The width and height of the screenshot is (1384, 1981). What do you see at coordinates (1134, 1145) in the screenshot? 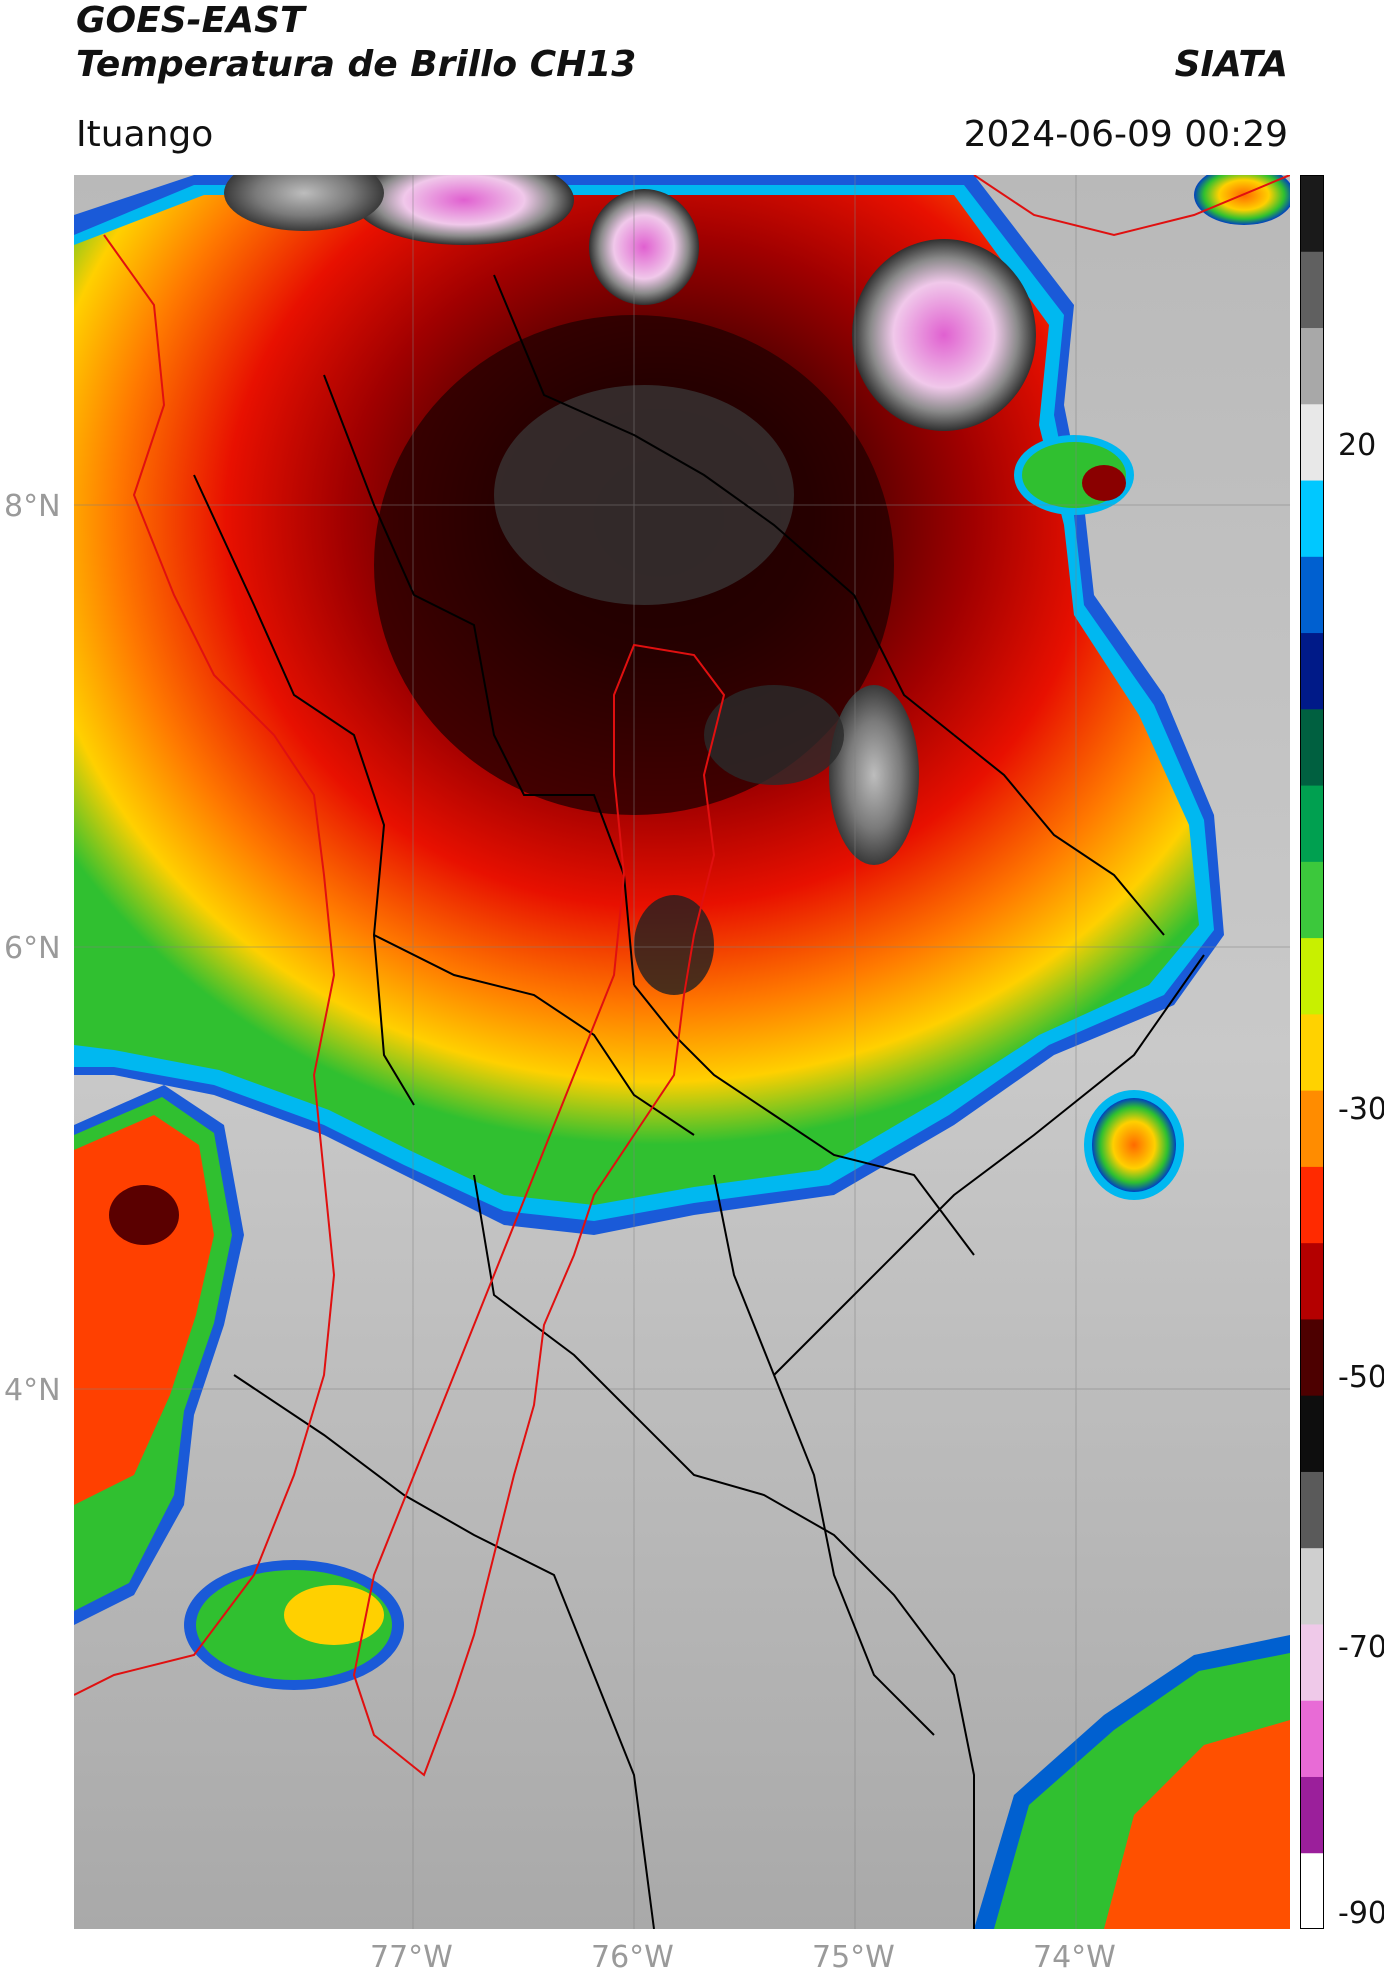
I see `cell-east` at bounding box center [1134, 1145].